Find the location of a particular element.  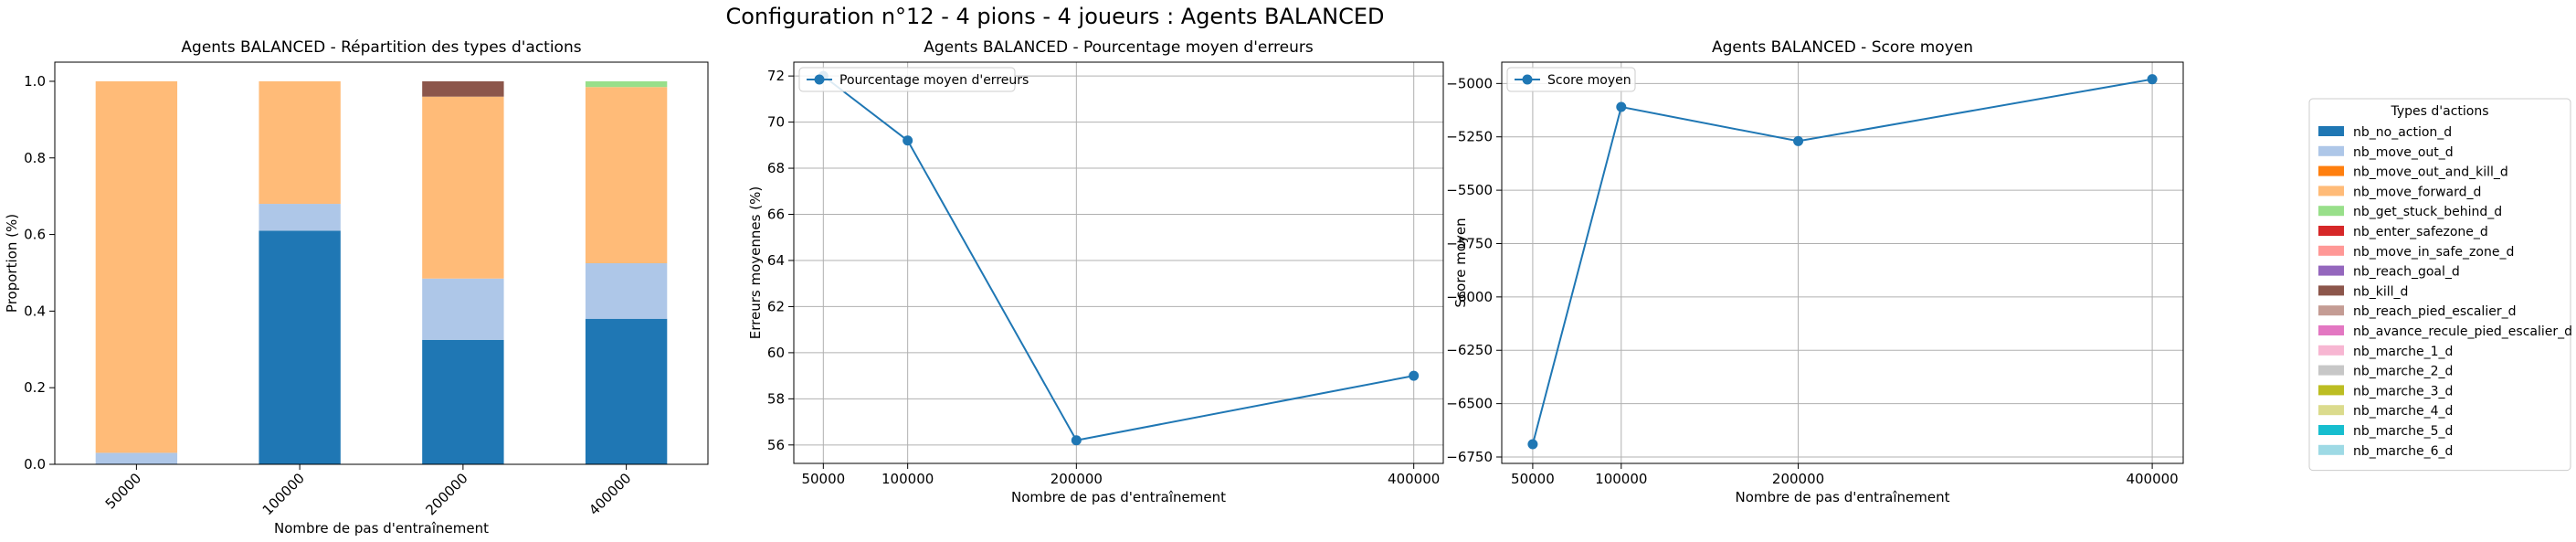

y-tick-label: 0.2 is located at coordinates (35, 387).